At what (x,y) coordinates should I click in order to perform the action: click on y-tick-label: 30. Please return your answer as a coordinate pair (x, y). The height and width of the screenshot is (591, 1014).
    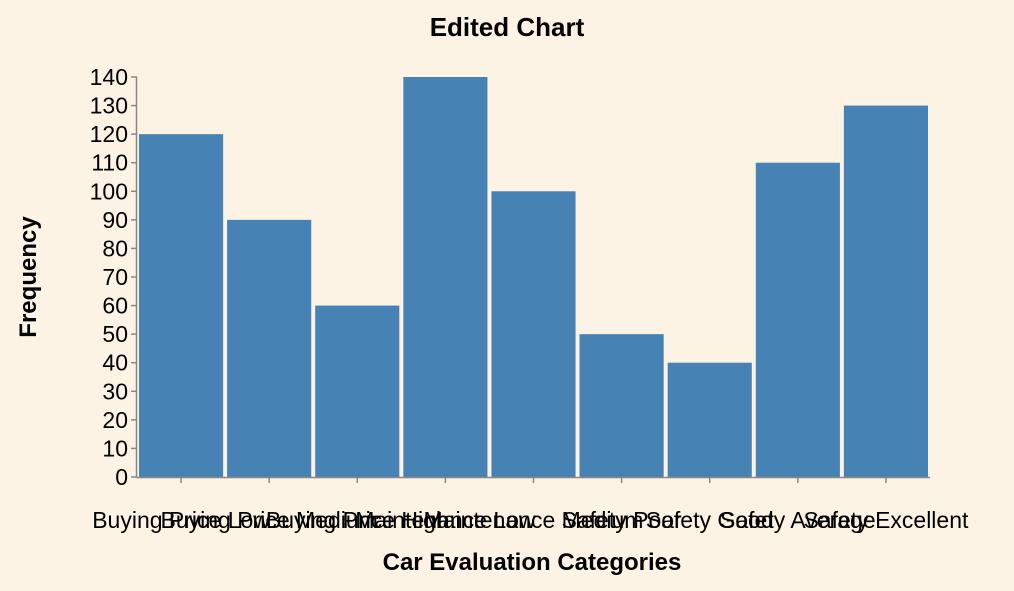
    Looking at the image, I should click on (115, 391).